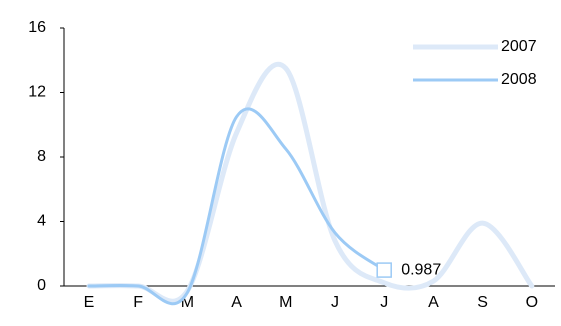 Image resolution: width=561 pixels, height=326 pixels. I want to click on y-tick-label: 8, so click(41, 156).